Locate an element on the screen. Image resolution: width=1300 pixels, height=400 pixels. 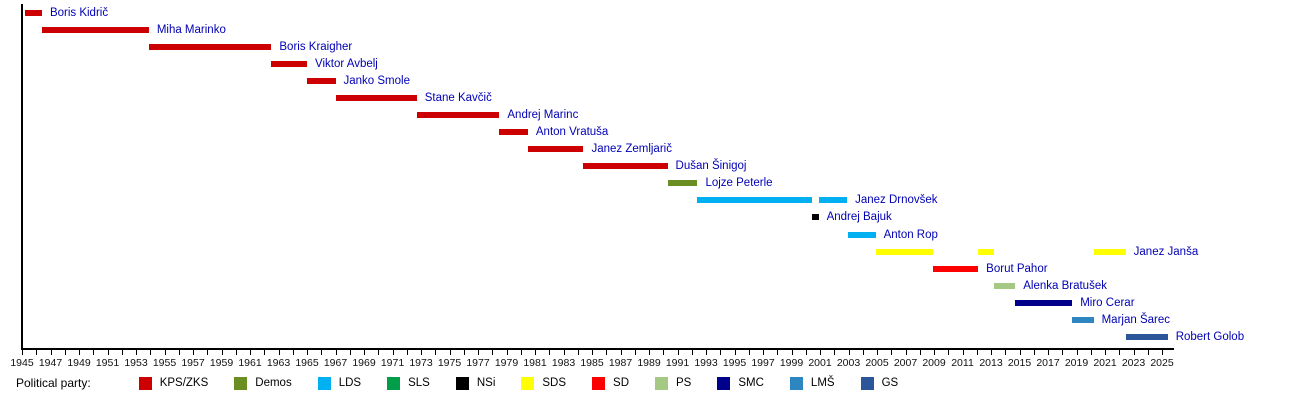
person-label: Boris Kraigher is located at coordinates (316, 46).